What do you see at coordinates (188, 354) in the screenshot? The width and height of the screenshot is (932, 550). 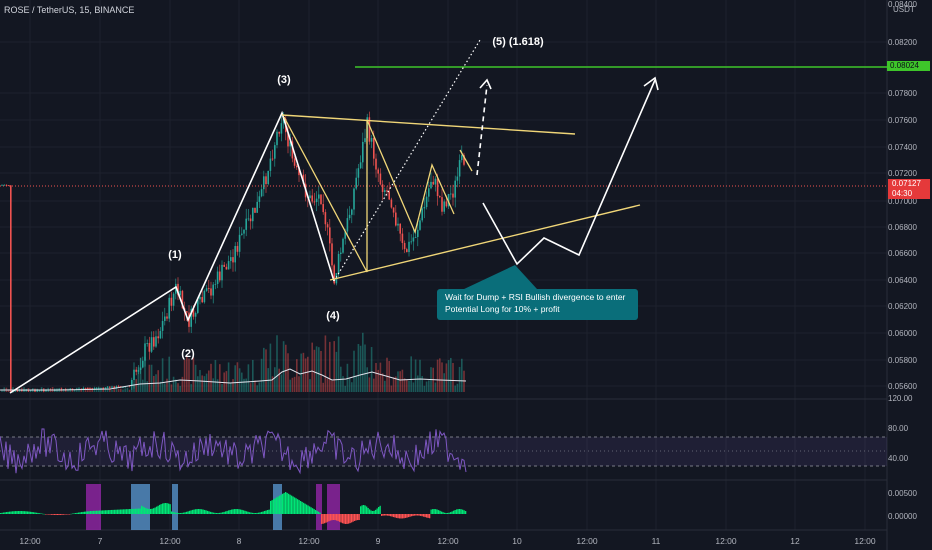 I see `wave-2-label: (2)` at bounding box center [188, 354].